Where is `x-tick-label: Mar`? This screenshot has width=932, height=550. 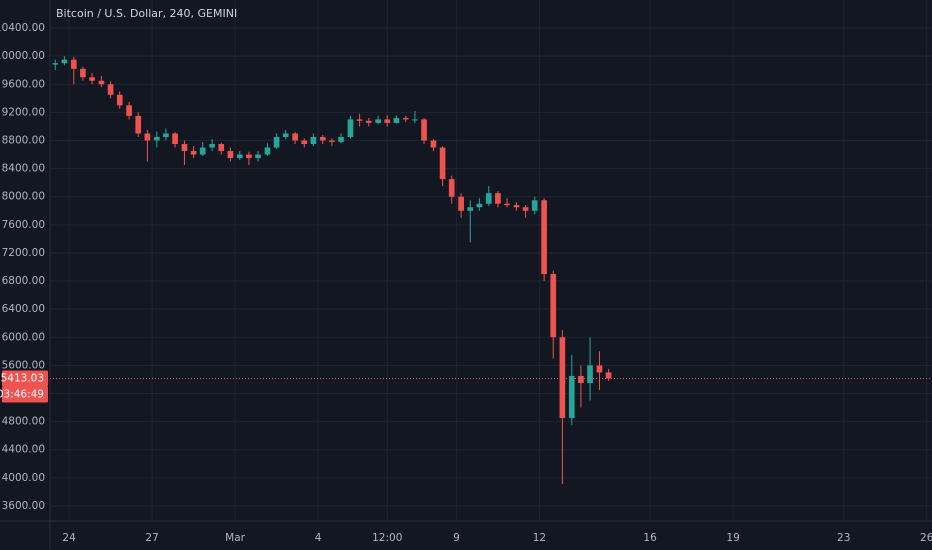 x-tick-label: Mar is located at coordinates (235, 538).